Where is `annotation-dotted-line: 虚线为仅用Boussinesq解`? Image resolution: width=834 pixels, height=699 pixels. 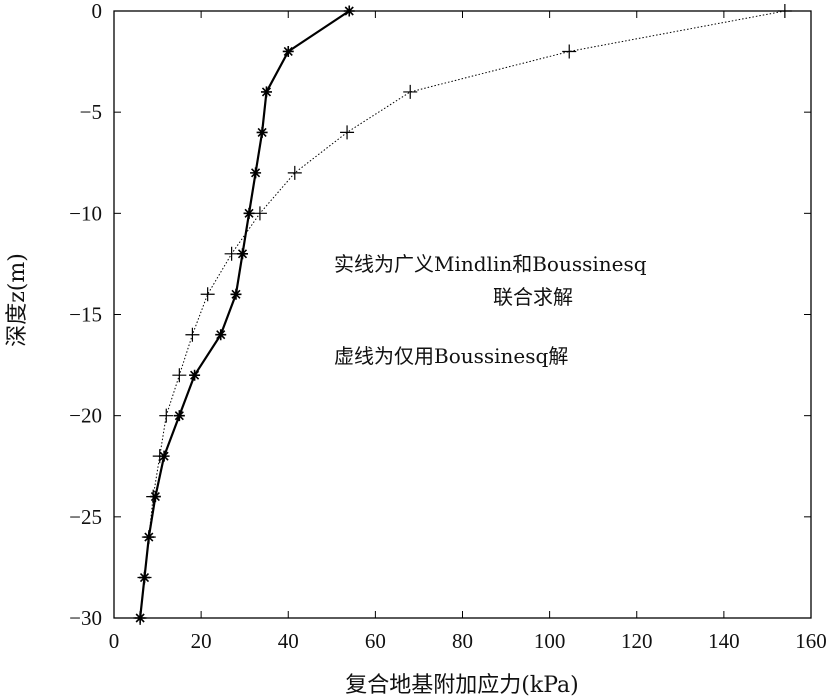
annotation-dotted-line: 虚线为仅用Boussinesq解 is located at coordinates (451, 356).